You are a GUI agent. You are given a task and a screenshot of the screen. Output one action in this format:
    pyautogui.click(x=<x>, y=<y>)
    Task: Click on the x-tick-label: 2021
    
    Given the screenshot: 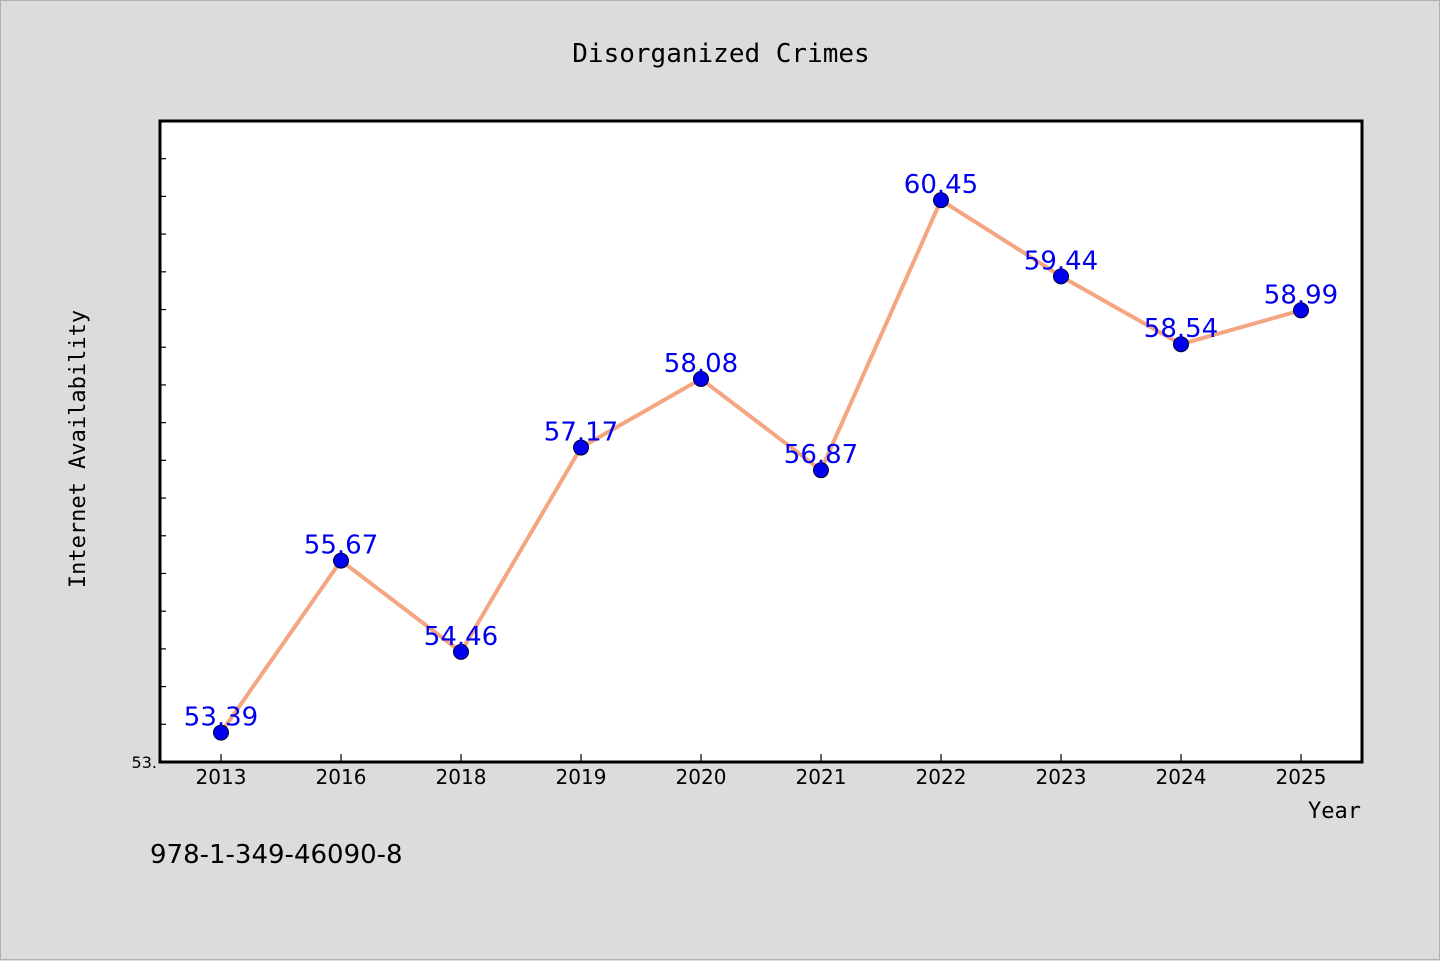 What is the action you would take?
    pyautogui.click(x=821, y=777)
    